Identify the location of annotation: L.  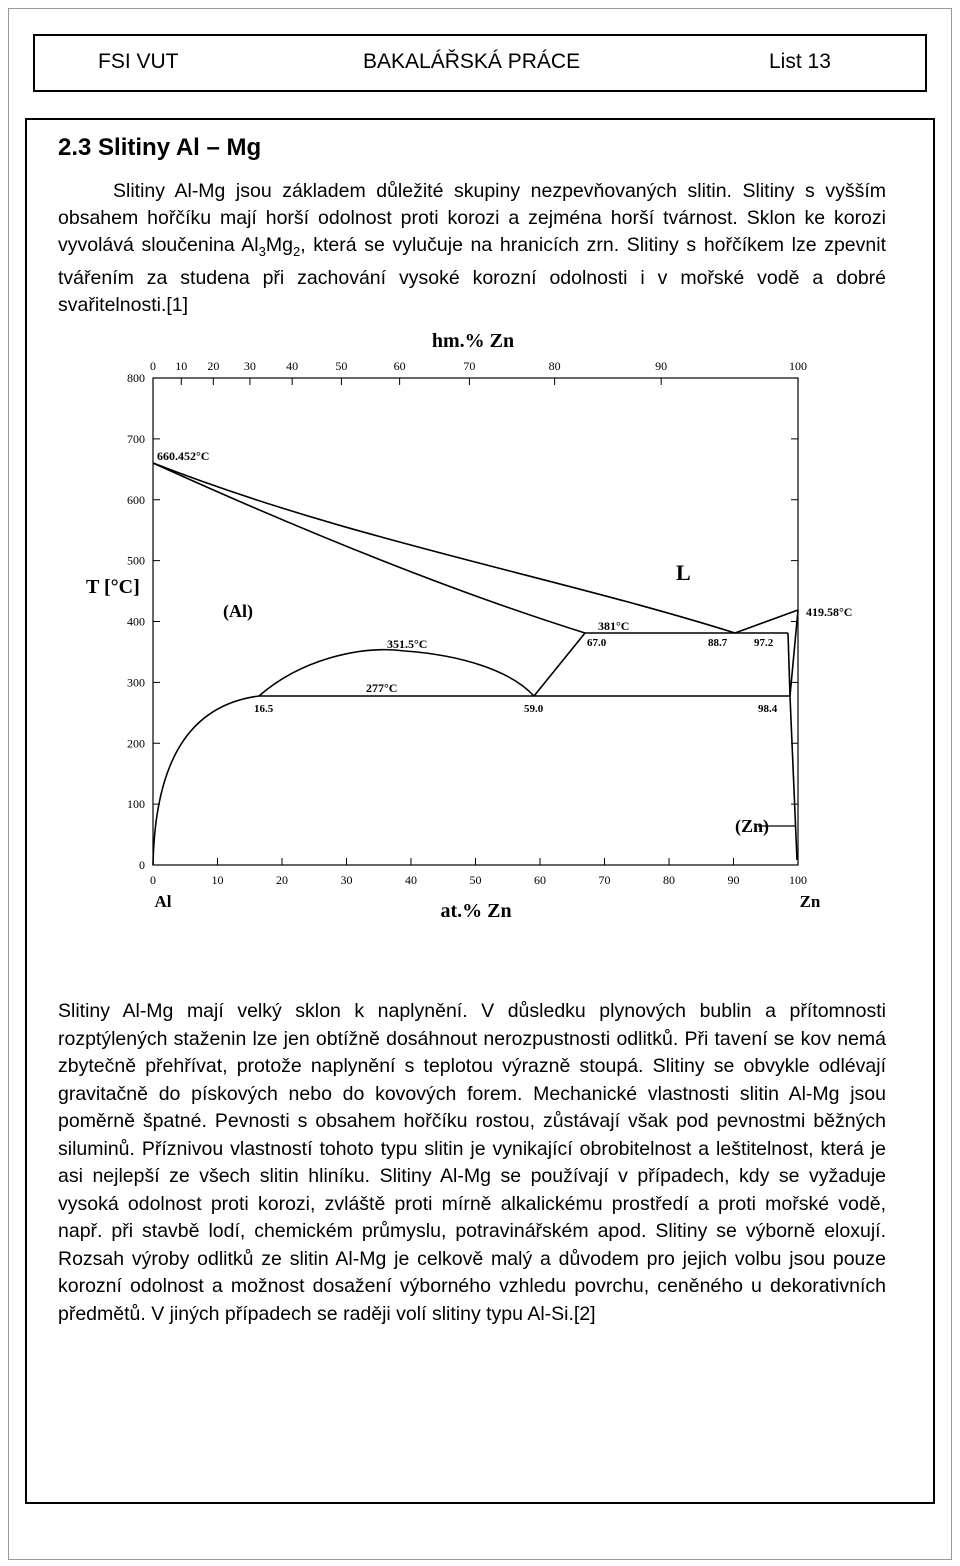
(683, 572).